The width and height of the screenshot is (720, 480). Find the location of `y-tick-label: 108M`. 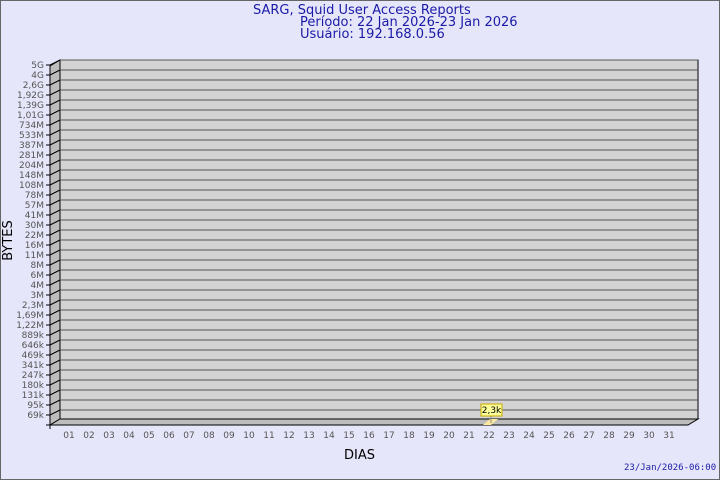

y-tick-label: 108M is located at coordinates (31, 186).